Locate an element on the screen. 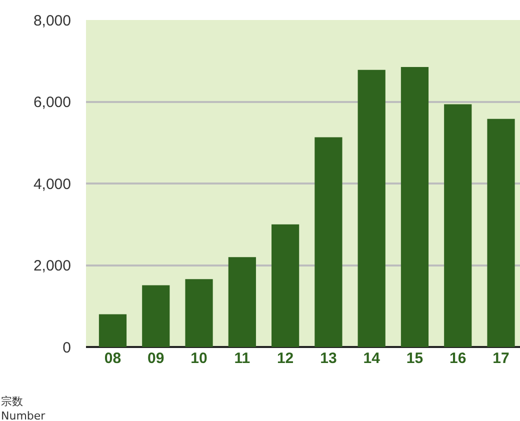 The width and height of the screenshot is (520, 421). x-tick-label: 12 is located at coordinates (285, 358).